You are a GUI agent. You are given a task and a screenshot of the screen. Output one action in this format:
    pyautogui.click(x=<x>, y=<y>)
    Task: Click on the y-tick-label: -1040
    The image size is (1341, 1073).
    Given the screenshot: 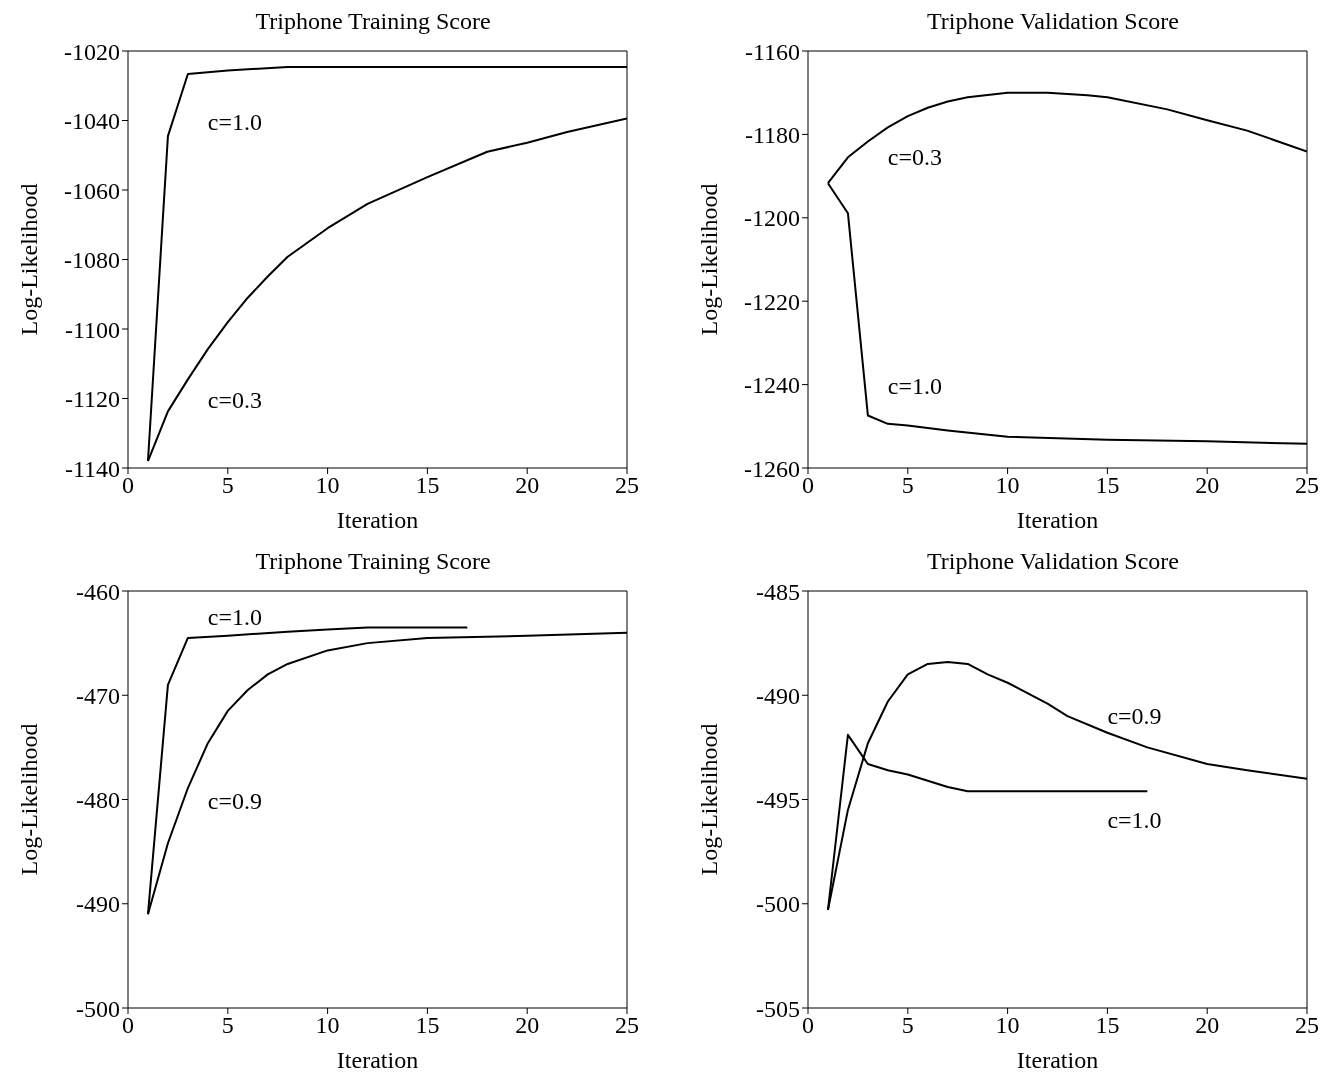 What is the action you would take?
    pyautogui.click(x=92, y=121)
    